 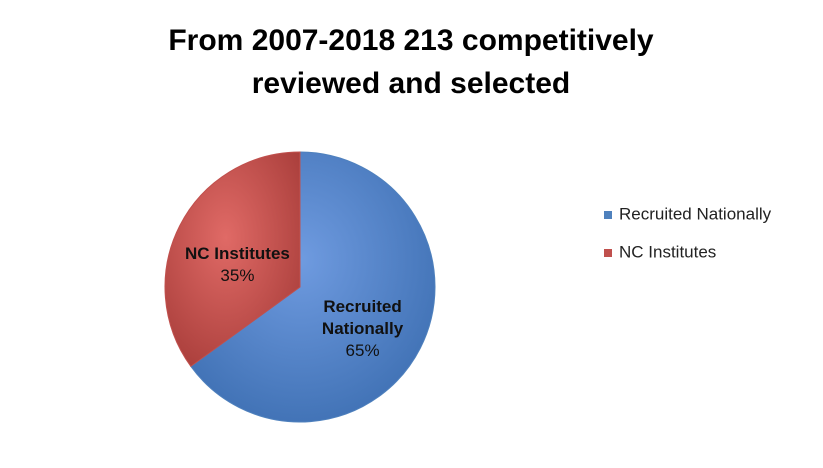 What do you see at coordinates (411, 40) in the screenshot?
I see `chart-title: From 2007-2018 213 competitively` at bounding box center [411, 40].